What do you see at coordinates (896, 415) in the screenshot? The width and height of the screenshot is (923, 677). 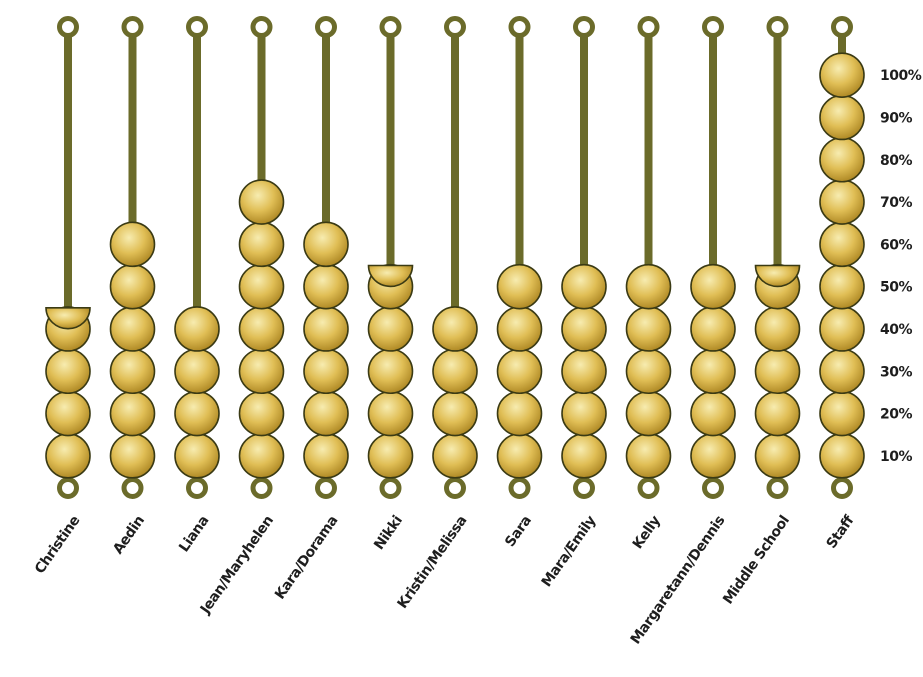 I see `percent-tick-label: 20%` at bounding box center [896, 415].